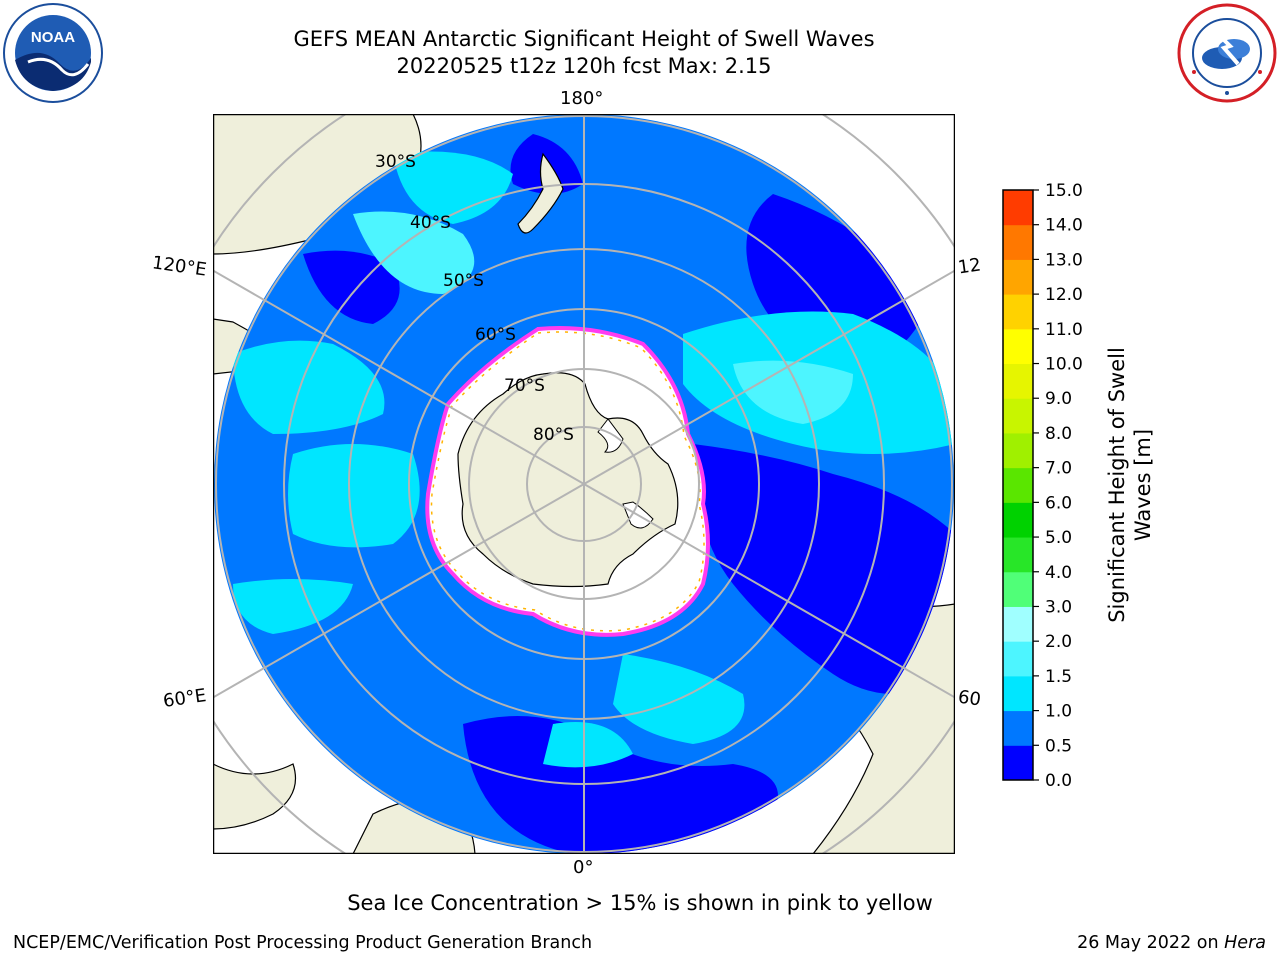 The height and width of the screenshot is (960, 1280). What do you see at coordinates (1064, 365) in the screenshot?
I see `colorbar-tick-label: 10.0` at bounding box center [1064, 365].